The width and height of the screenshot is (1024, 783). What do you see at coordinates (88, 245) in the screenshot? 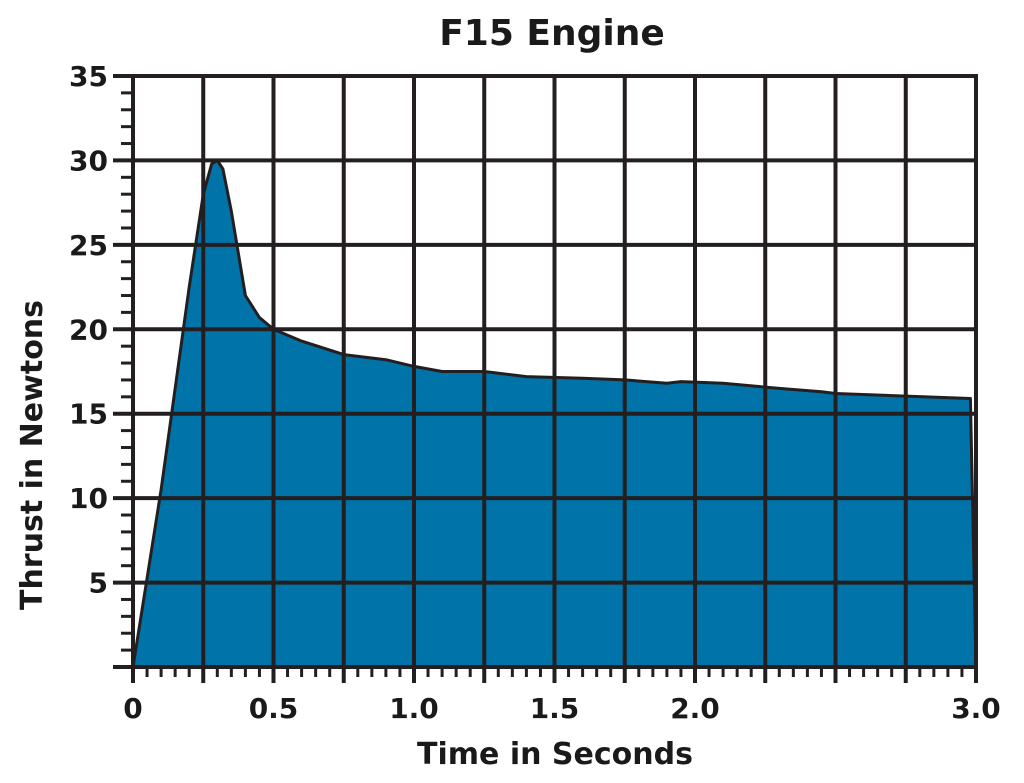
I see `y-tick-label: 25` at bounding box center [88, 245].